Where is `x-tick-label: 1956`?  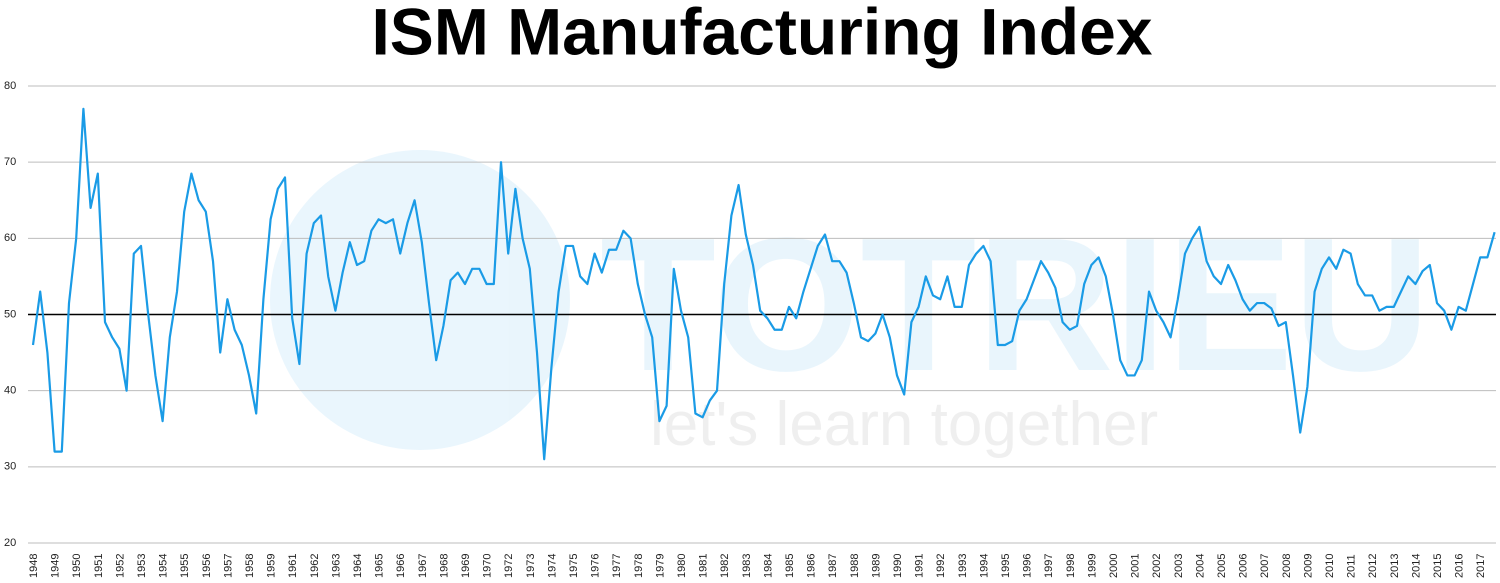
x-tick-label: 1956 is located at coordinates (207, 566).